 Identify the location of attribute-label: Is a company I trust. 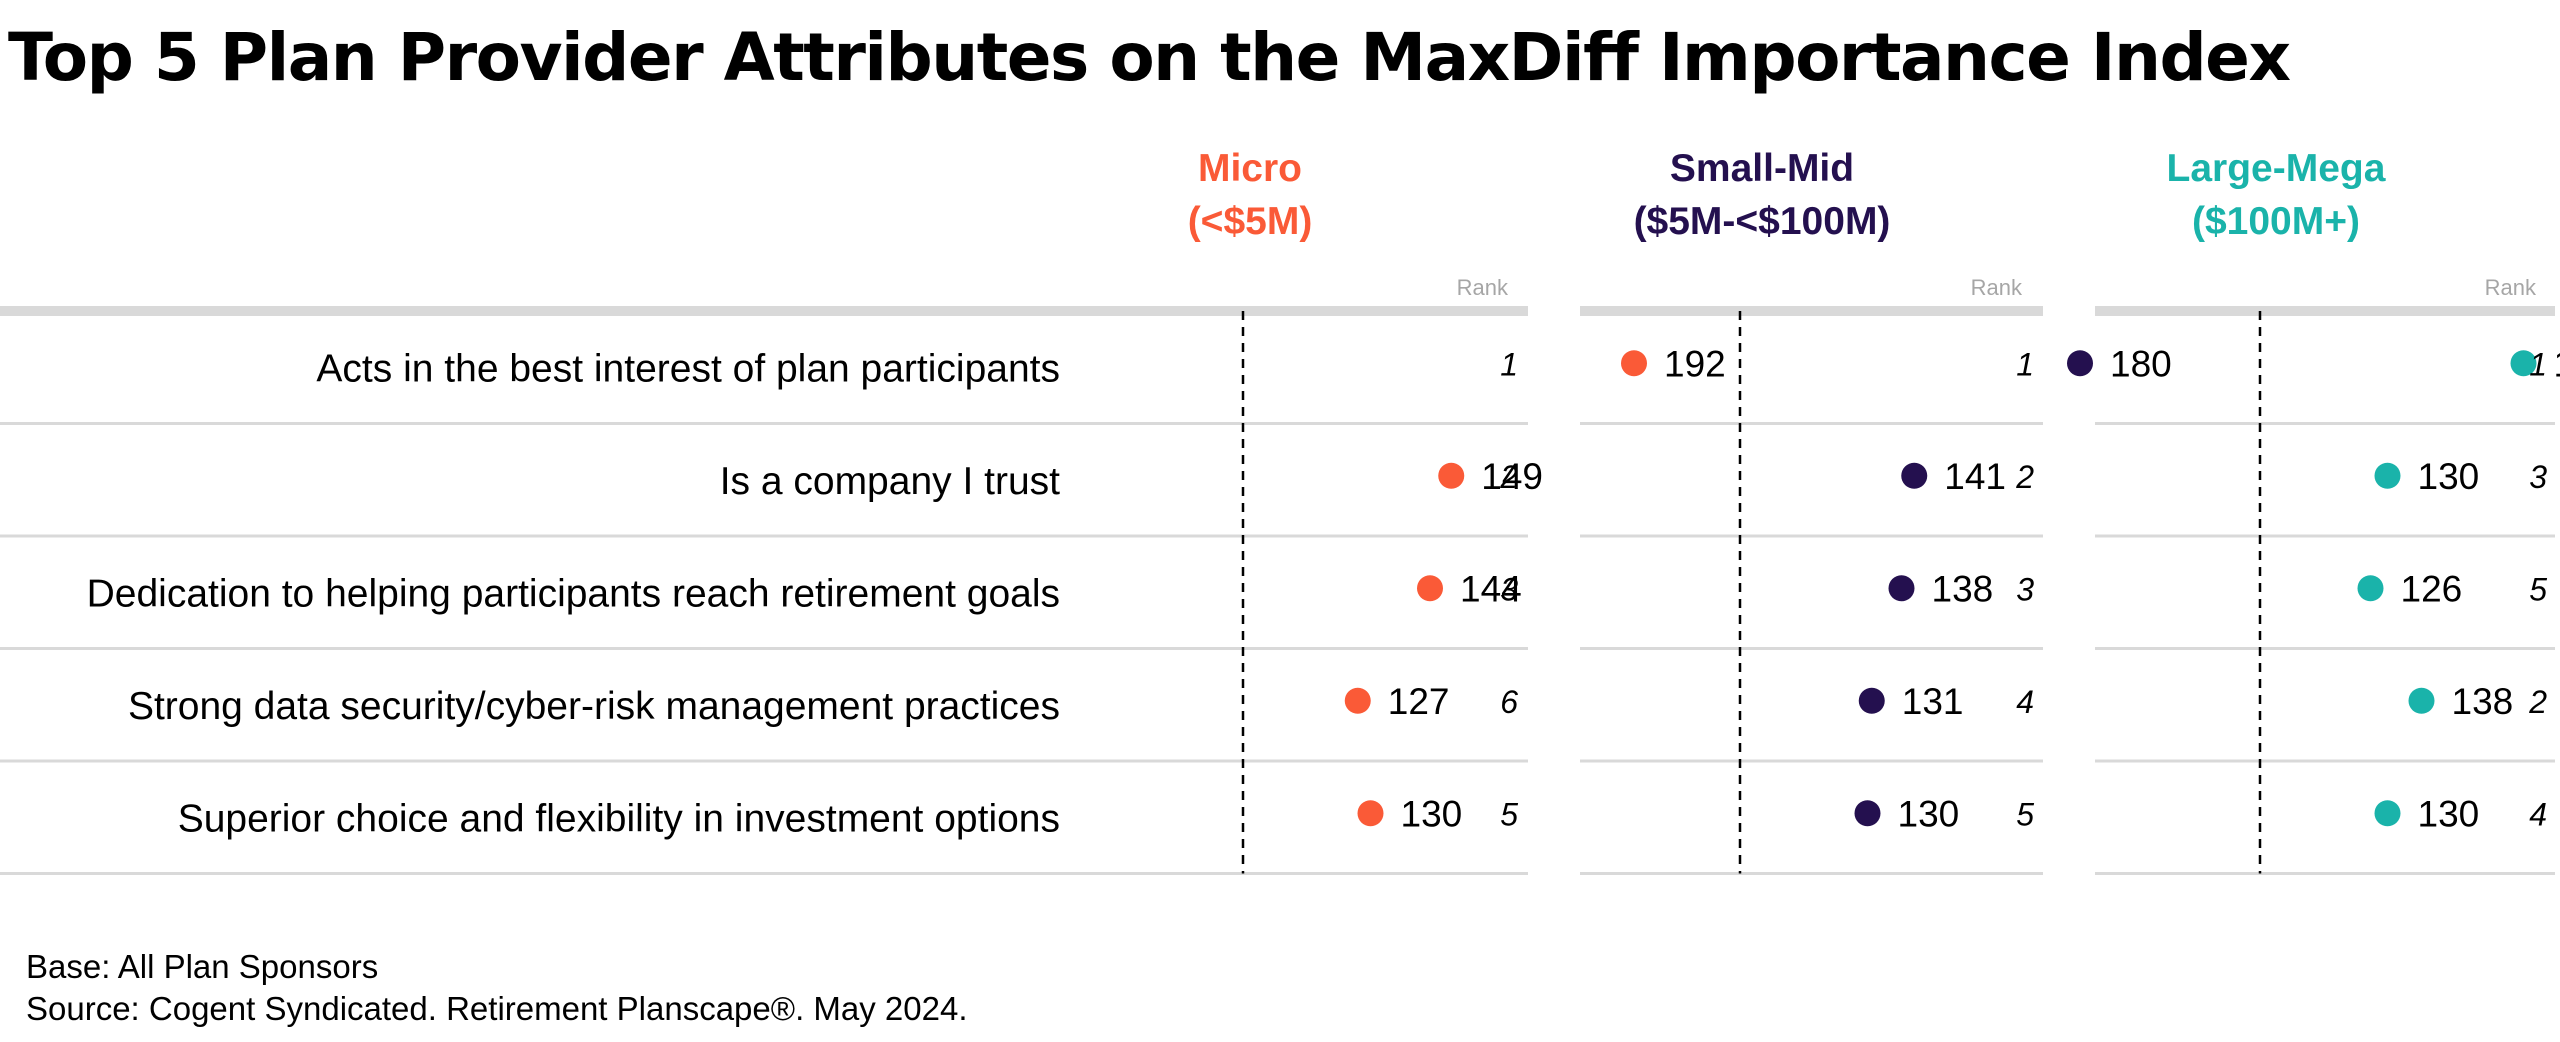
(890, 481).